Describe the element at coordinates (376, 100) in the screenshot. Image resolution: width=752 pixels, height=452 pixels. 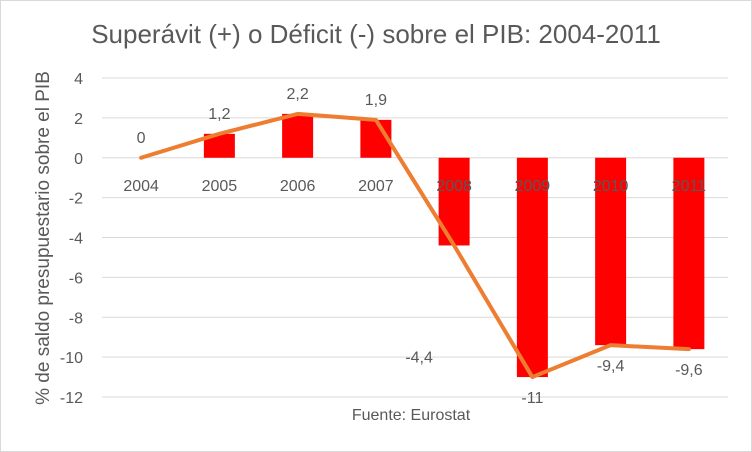
I see `data-label: 1,9` at that location.